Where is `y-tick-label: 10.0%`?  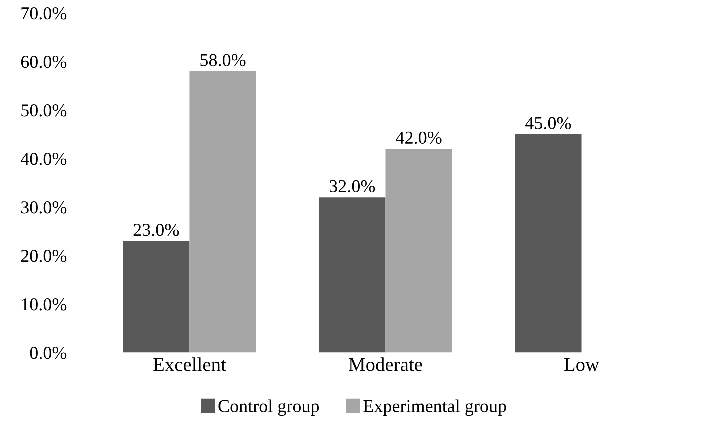 y-tick-label: 10.0% is located at coordinates (44, 304).